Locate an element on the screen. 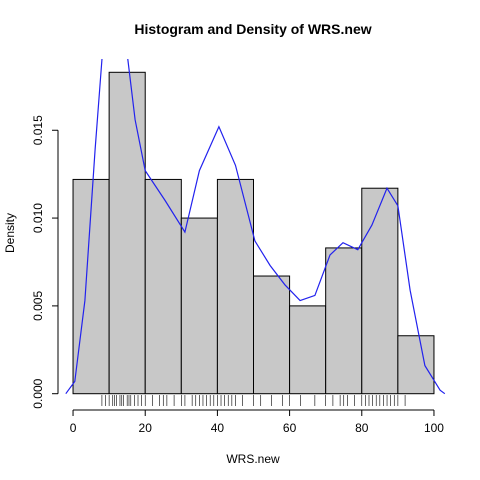 The height and width of the screenshot is (480, 480). x-tick-label: 80 is located at coordinates (362, 428).